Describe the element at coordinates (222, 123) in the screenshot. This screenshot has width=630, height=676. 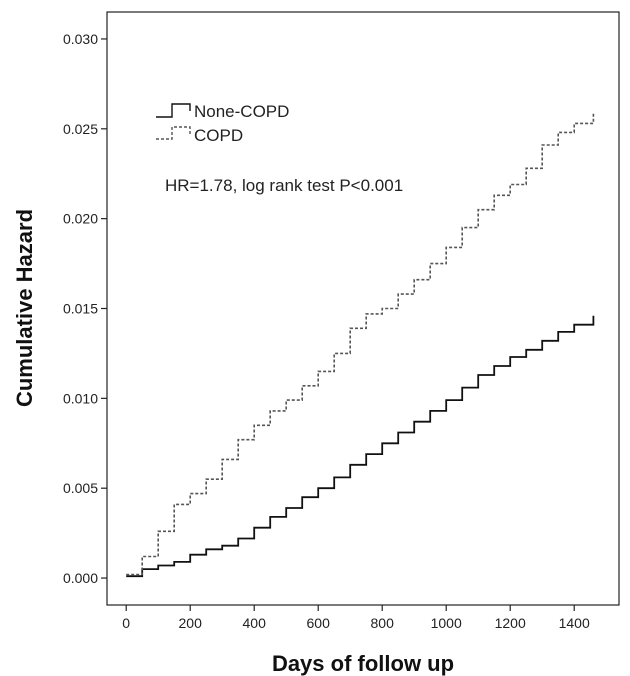
I see `legend: None-COPD COPD` at that location.